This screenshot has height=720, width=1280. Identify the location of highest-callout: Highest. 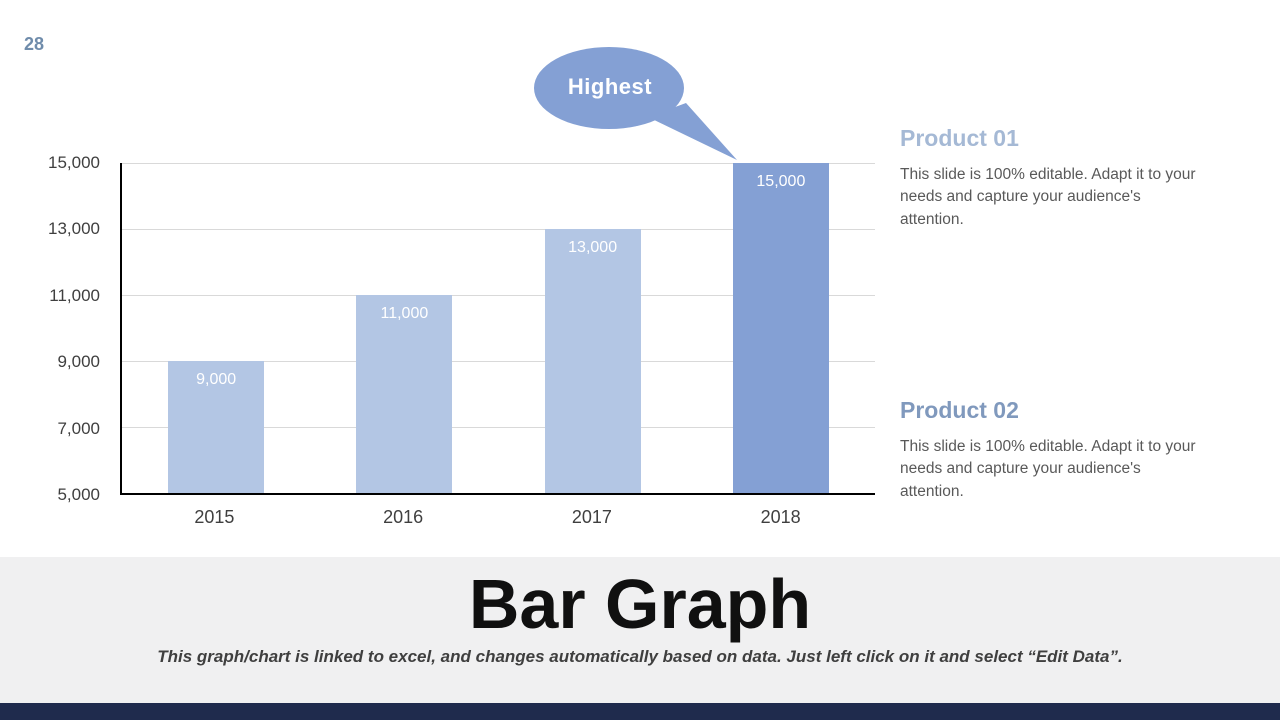
(638, 106).